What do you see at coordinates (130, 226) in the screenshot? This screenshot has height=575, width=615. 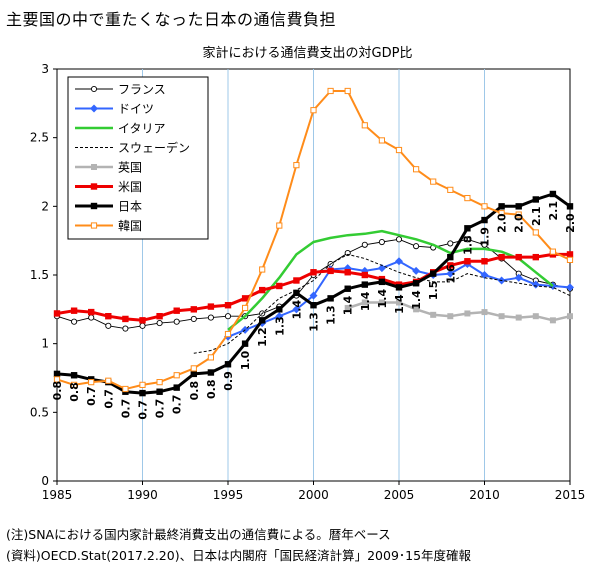 I see `legend-label: 韓国` at bounding box center [130, 226].